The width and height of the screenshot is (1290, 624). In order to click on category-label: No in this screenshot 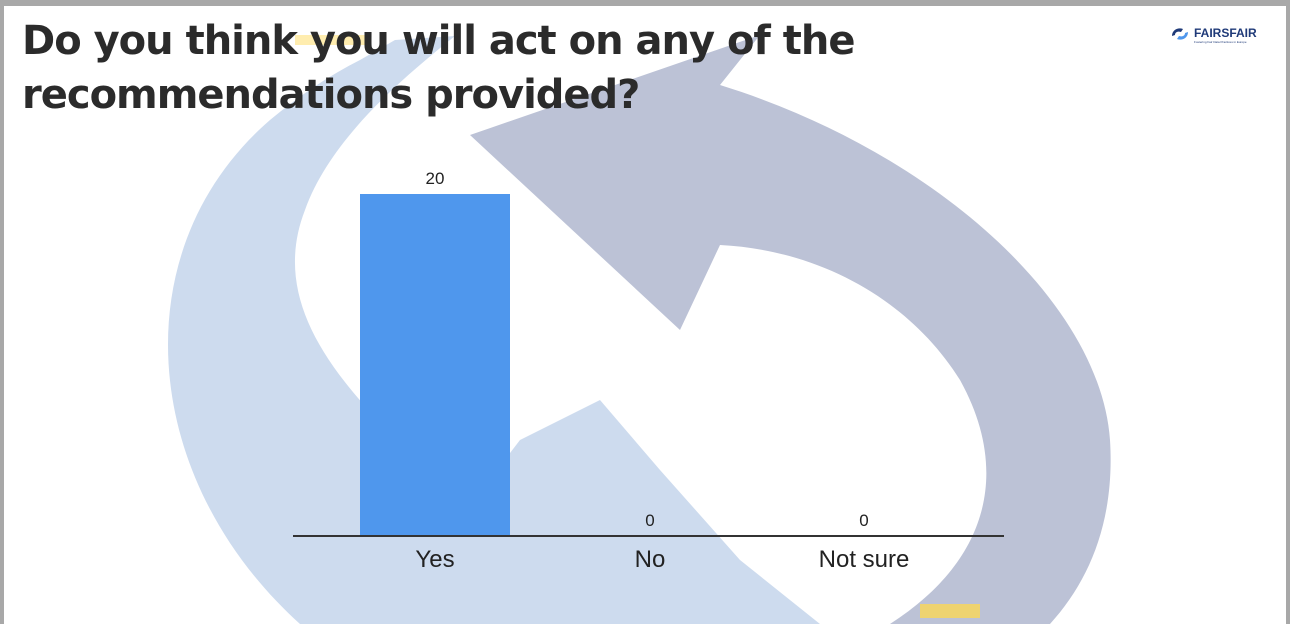, I will do `click(650, 559)`.